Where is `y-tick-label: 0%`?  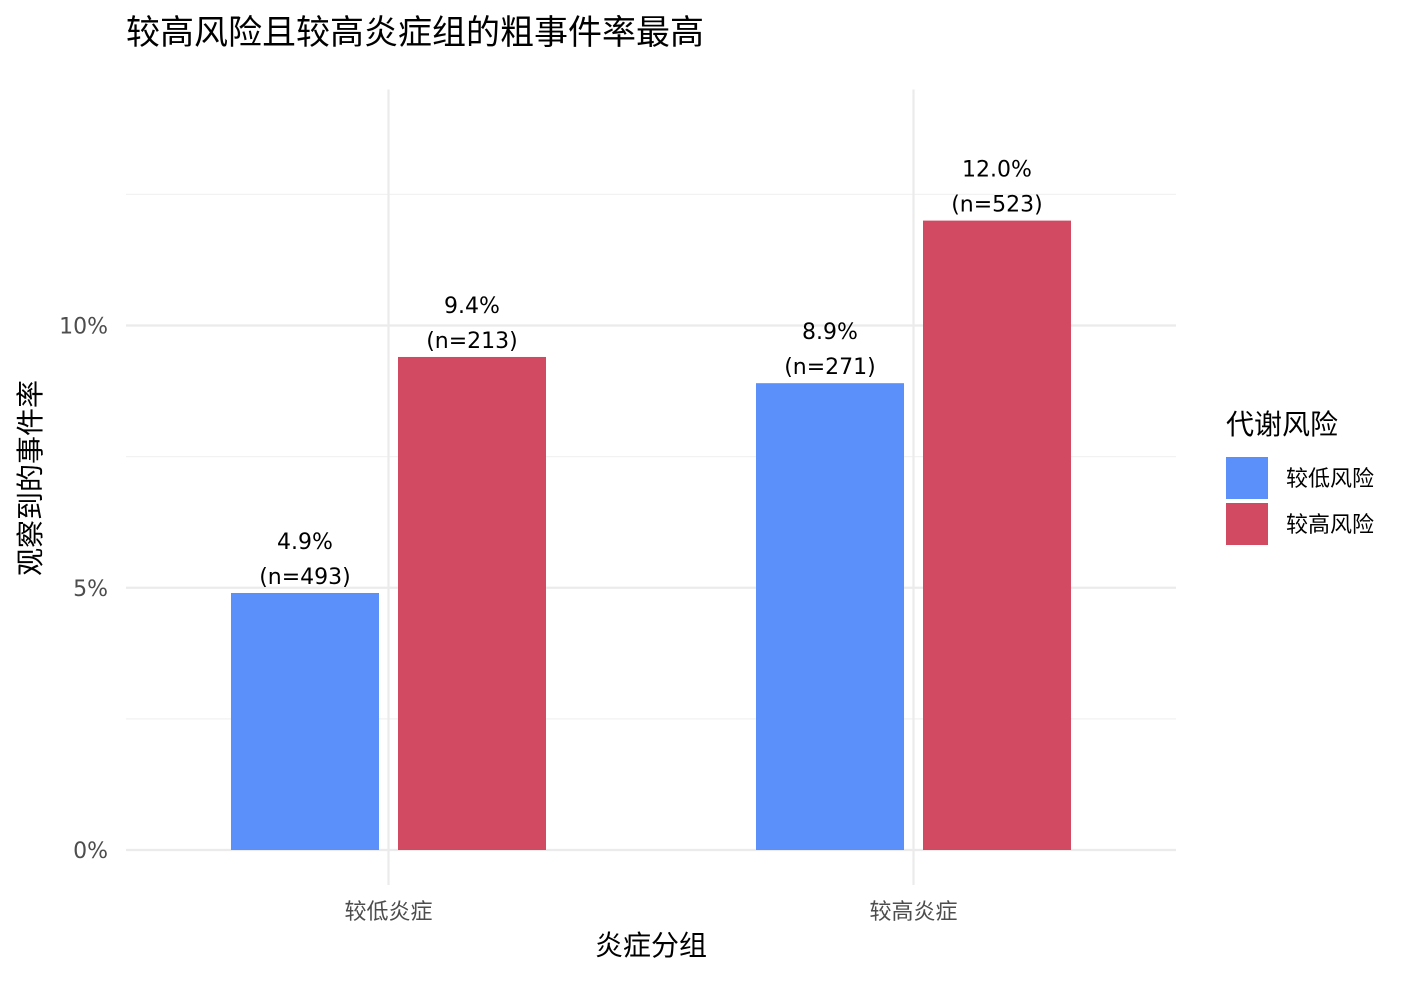 y-tick-label: 0% is located at coordinates (90, 851).